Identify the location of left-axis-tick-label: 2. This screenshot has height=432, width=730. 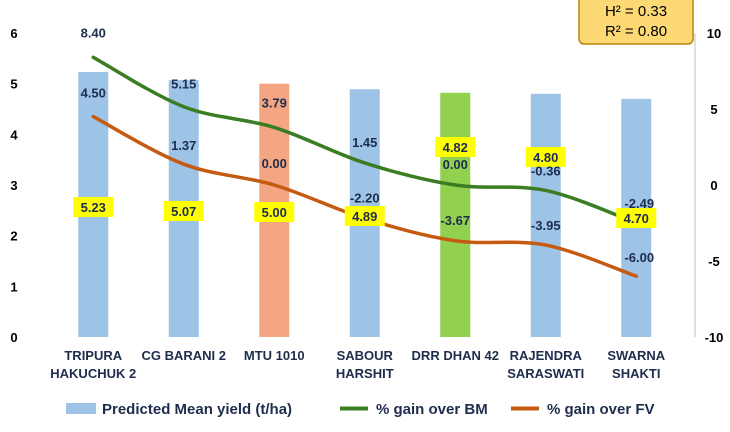
(13, 236).